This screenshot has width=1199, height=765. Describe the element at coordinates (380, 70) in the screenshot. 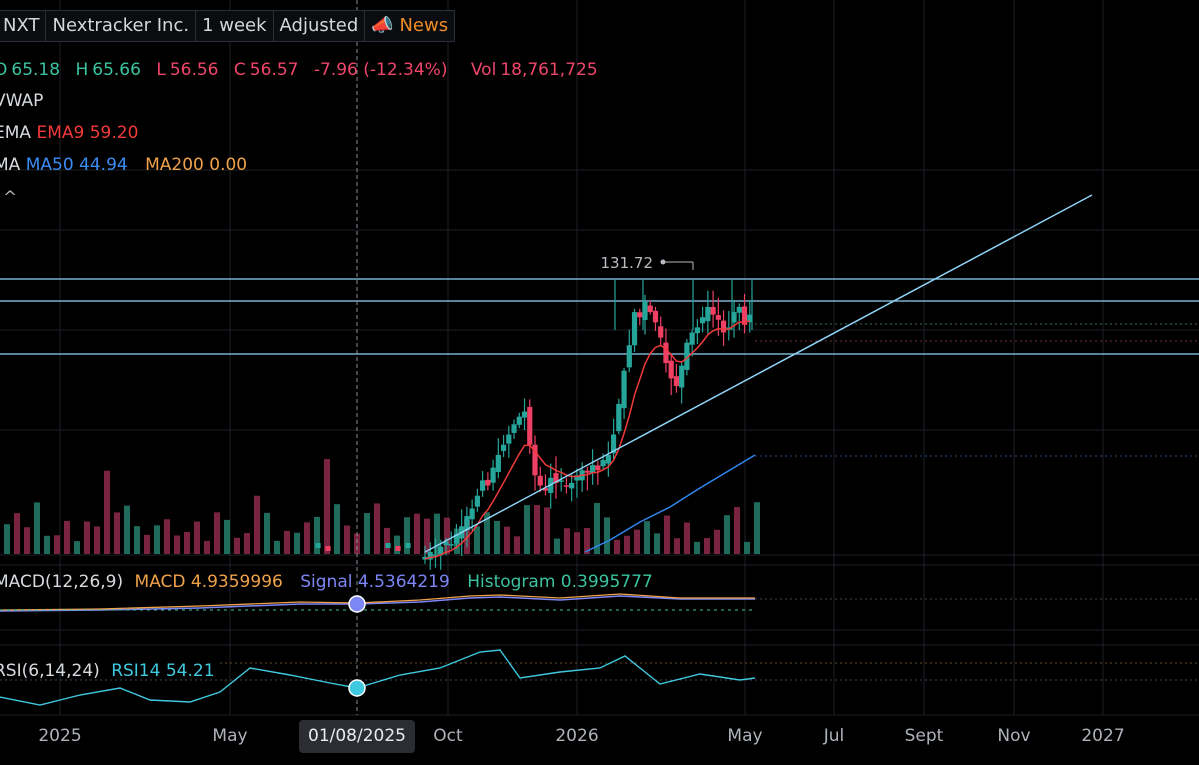

I see `change-value: -7.96 (-12.34%)` at that location.